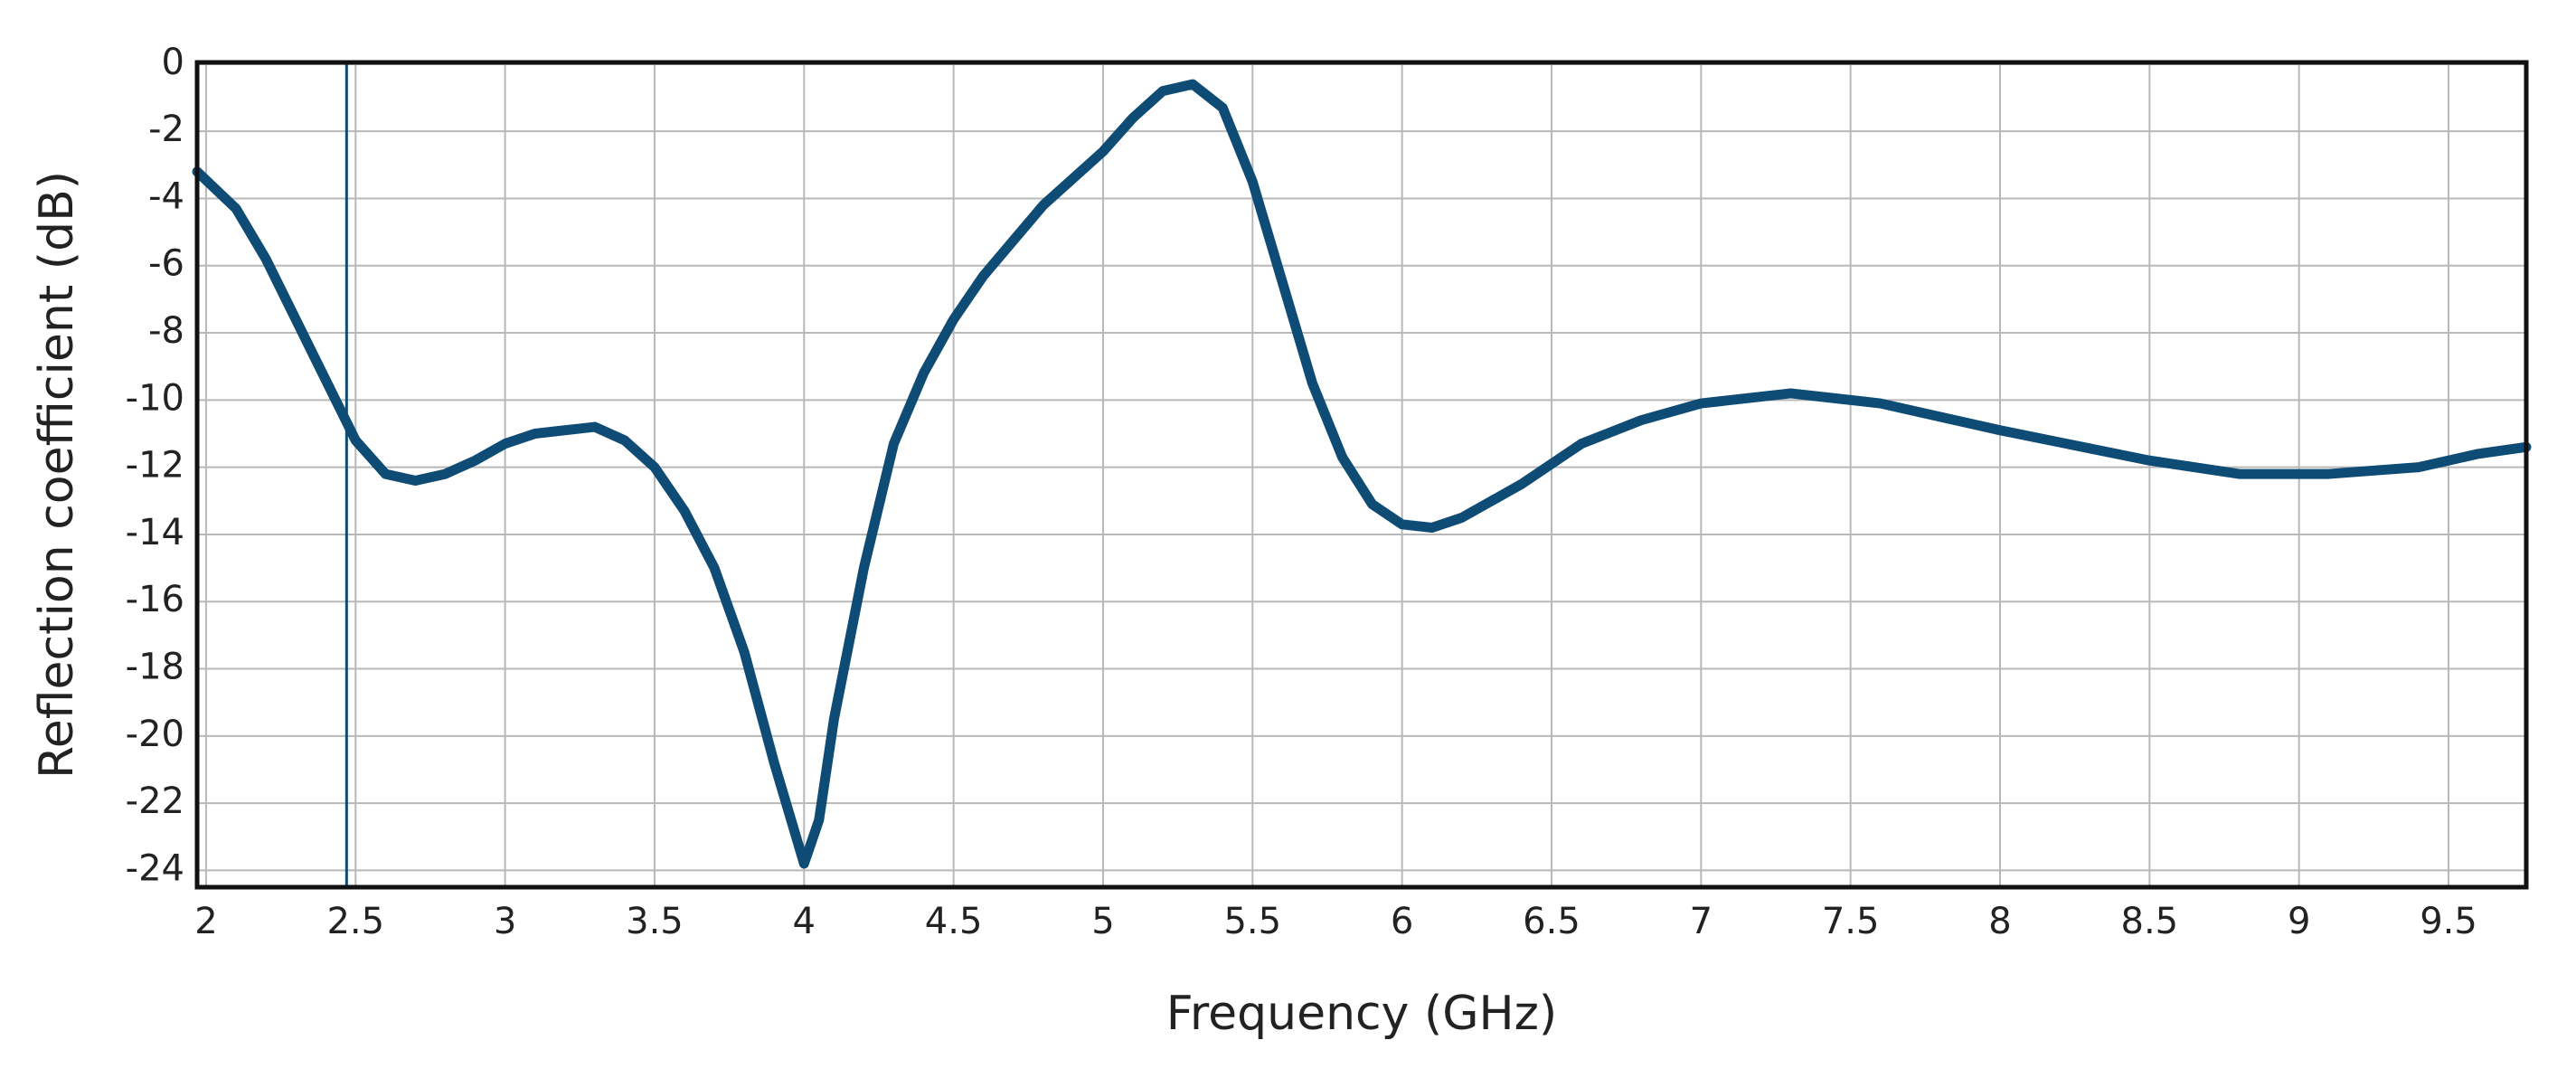 The image size is (2576, 1078). I want to click on y-tick-label: -12, so click(155, 466).